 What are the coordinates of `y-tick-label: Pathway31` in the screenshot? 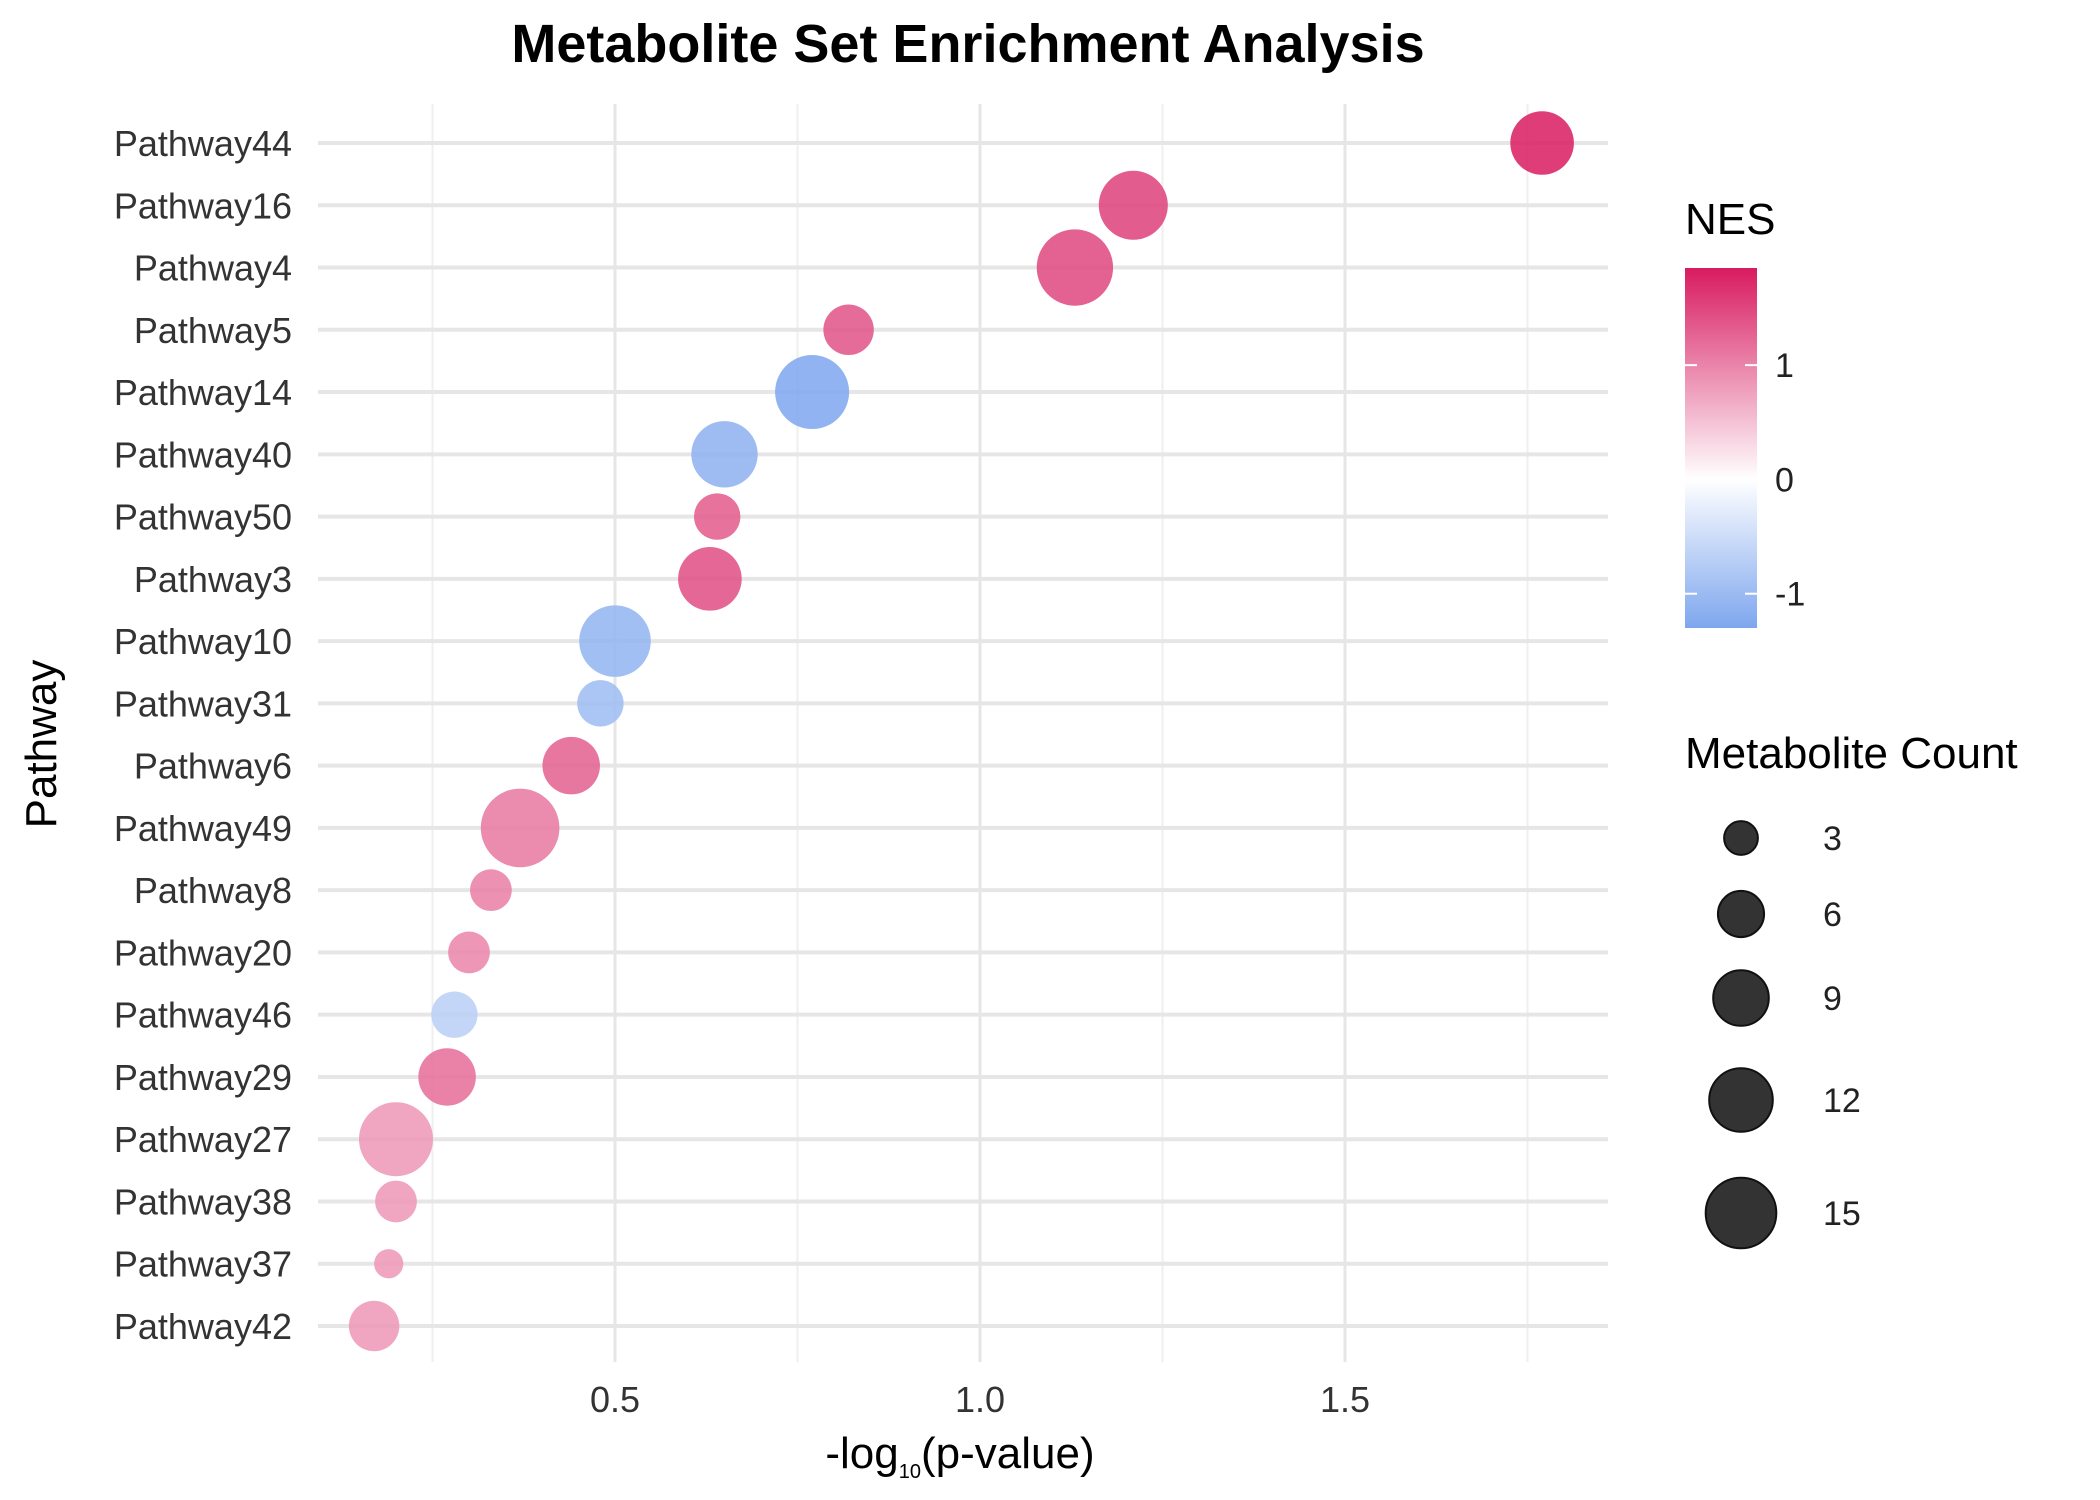 It's located at (203, 703).